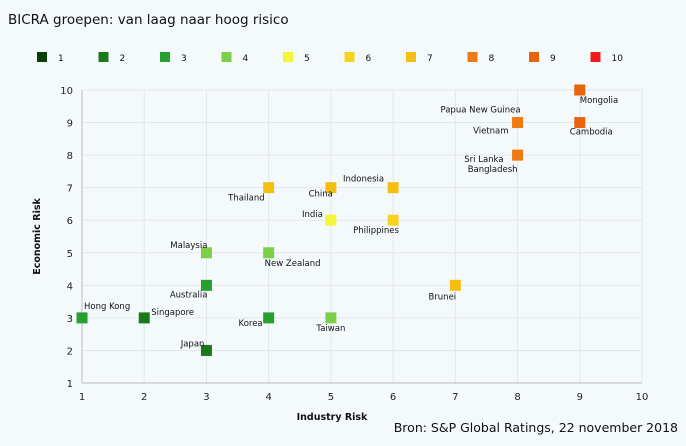 This screenshot has width=686, height=446. What do you see at coordinates (70, 254) in the screenshot?
I see `y-tick-label: 5` at bounding box center [70, 254].